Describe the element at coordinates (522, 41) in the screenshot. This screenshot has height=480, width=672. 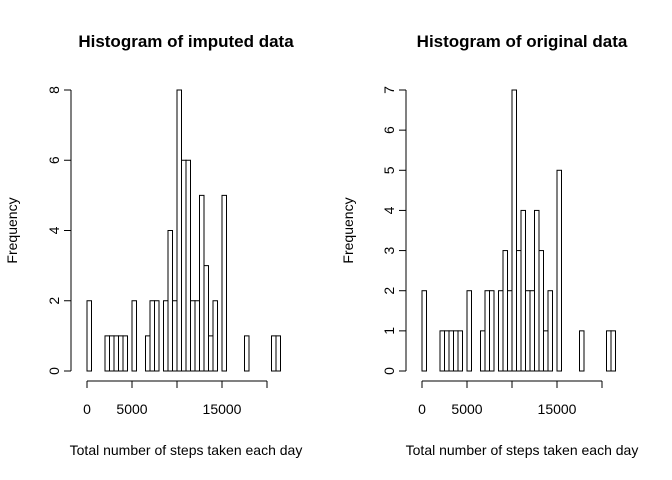
I see `chart-title: Histogram of original data` at that location.